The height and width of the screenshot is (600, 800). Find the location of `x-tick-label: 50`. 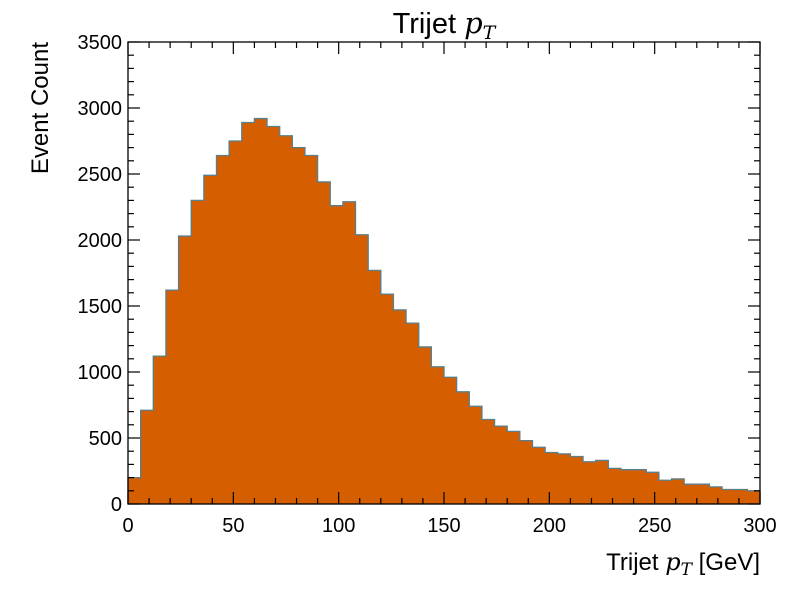

x-tick-label: 50 is located at coordinates (233, 526).